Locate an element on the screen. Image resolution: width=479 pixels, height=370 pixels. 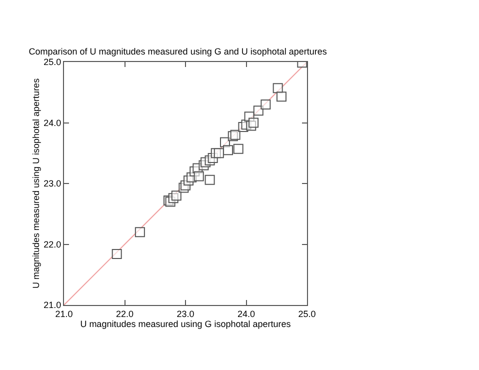
y-tick-label: 22.0 is located at coordinates (53, 244).